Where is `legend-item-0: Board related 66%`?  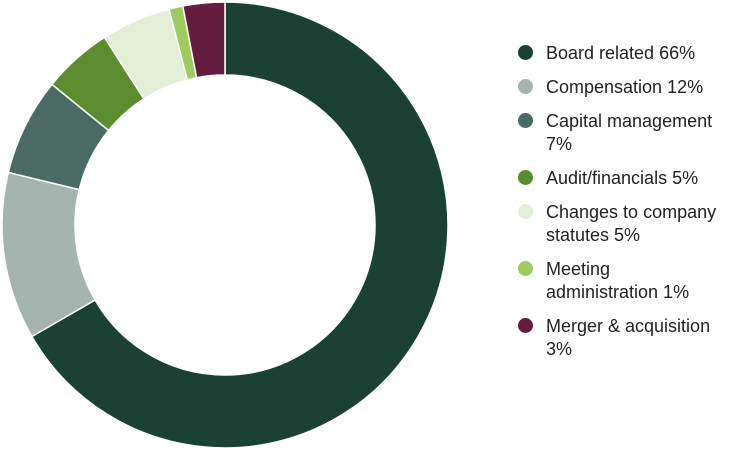 legend-item-0: Board related 66% is located at coordinates (633, 53).